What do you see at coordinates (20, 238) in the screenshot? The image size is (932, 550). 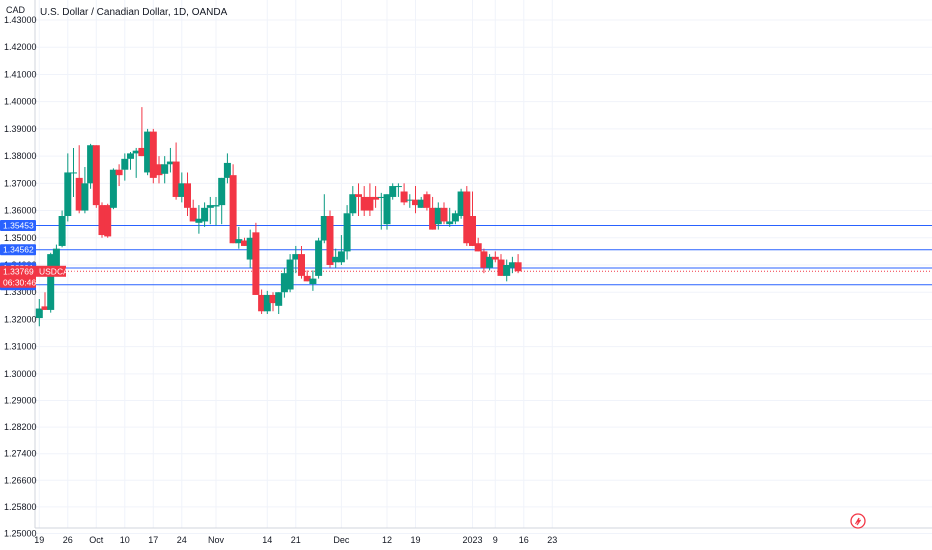 I see `price-tick-label: 1.35000` at bounding box center [20, 238].